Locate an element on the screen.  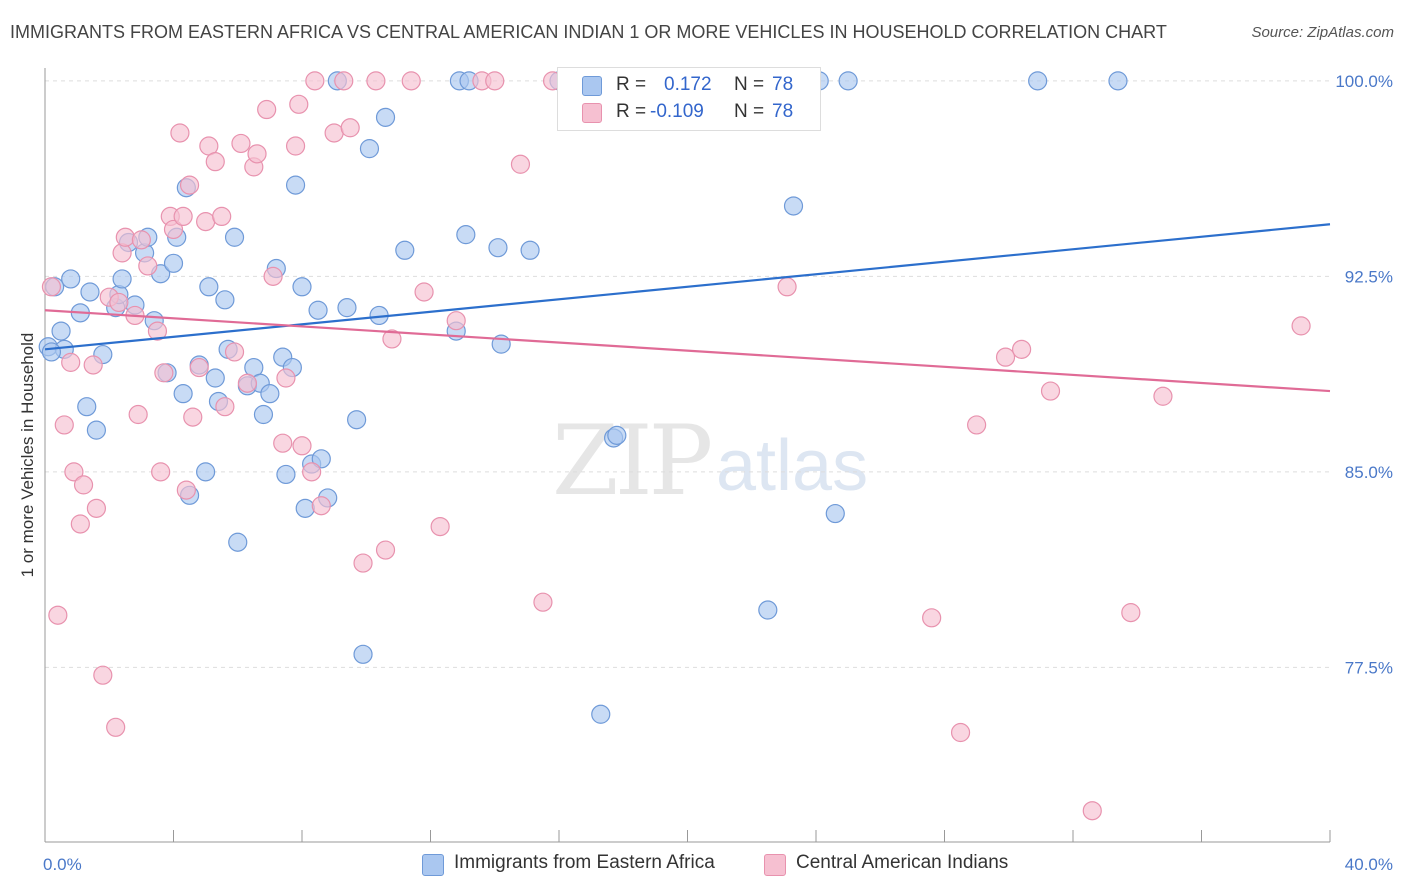
correlation-legend: R = 0.172 N = 78 R = -0.109 N = 78 is located at coordinates (689, 99).